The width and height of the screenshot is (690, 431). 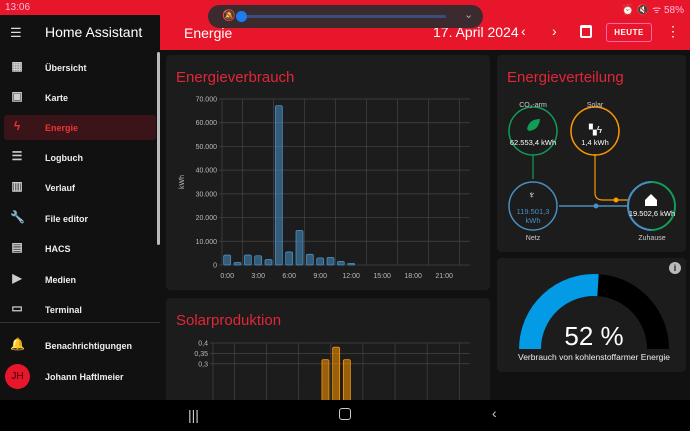 I want to click on sidebar-item-label: Medien, so click(x=61, y=280).